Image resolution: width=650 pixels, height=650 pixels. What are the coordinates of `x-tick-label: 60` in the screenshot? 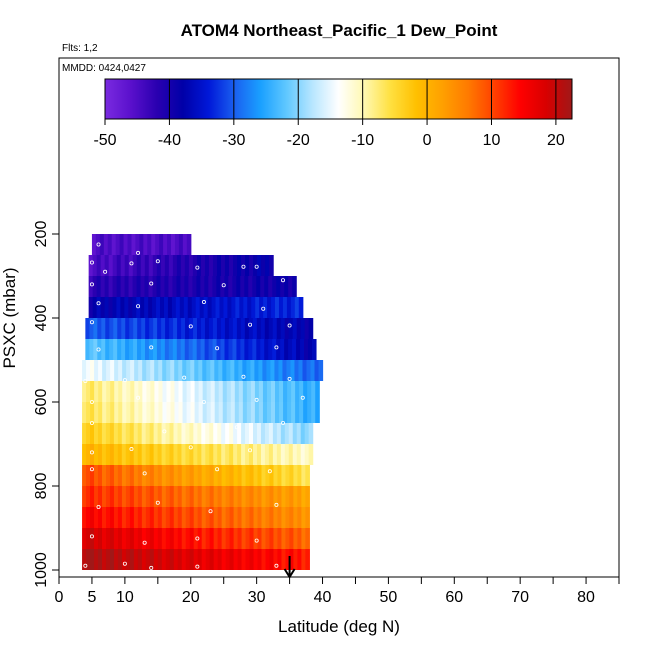 It's located at (454, 597).